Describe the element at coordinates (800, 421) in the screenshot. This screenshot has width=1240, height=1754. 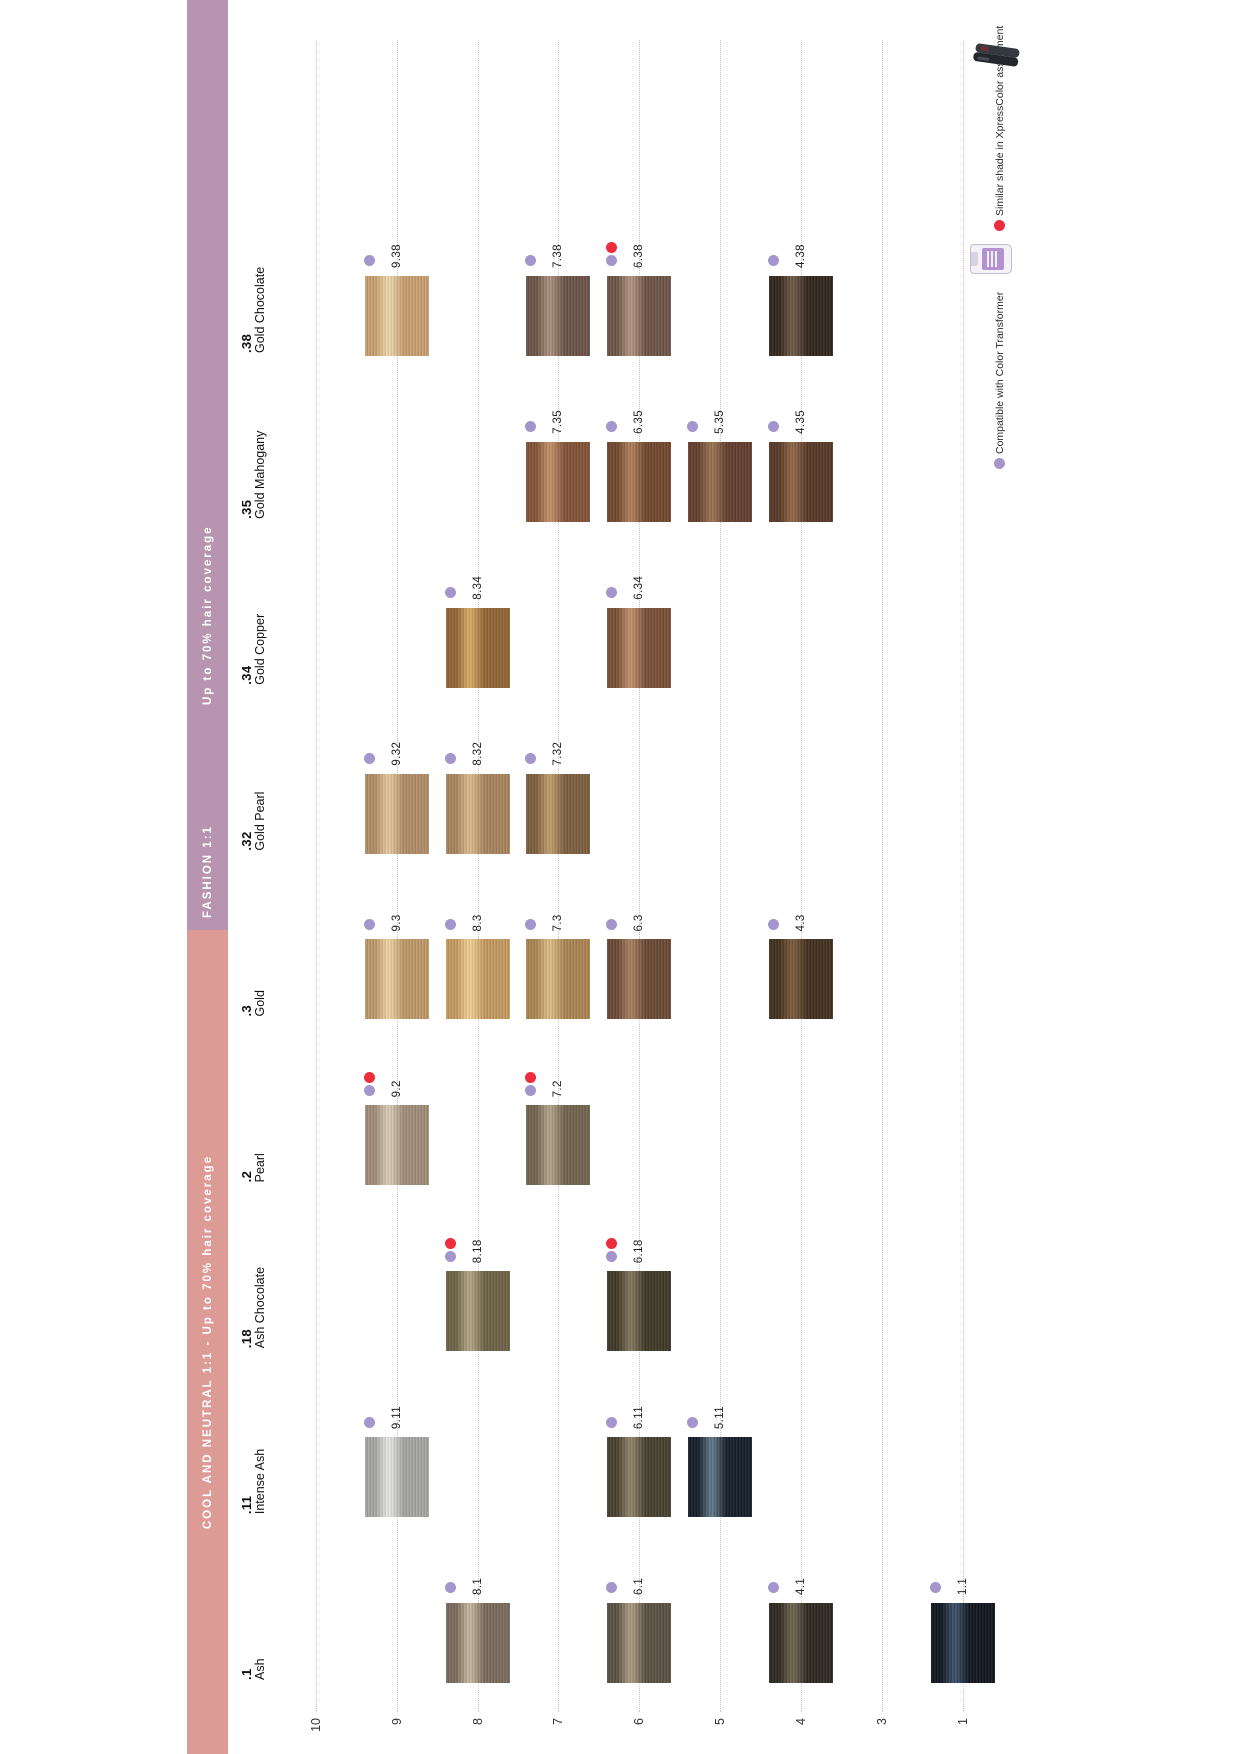
I see `shade-label: 4.35` at that location.